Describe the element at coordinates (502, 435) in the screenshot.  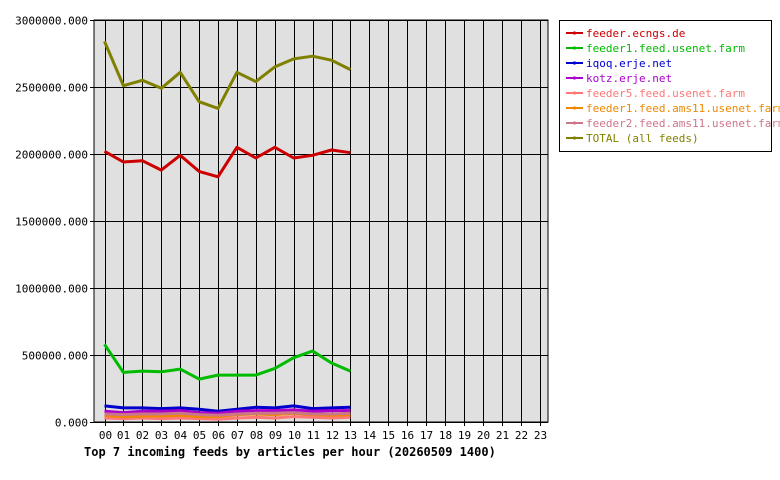
I see `x-tick-label: 21` at that location.